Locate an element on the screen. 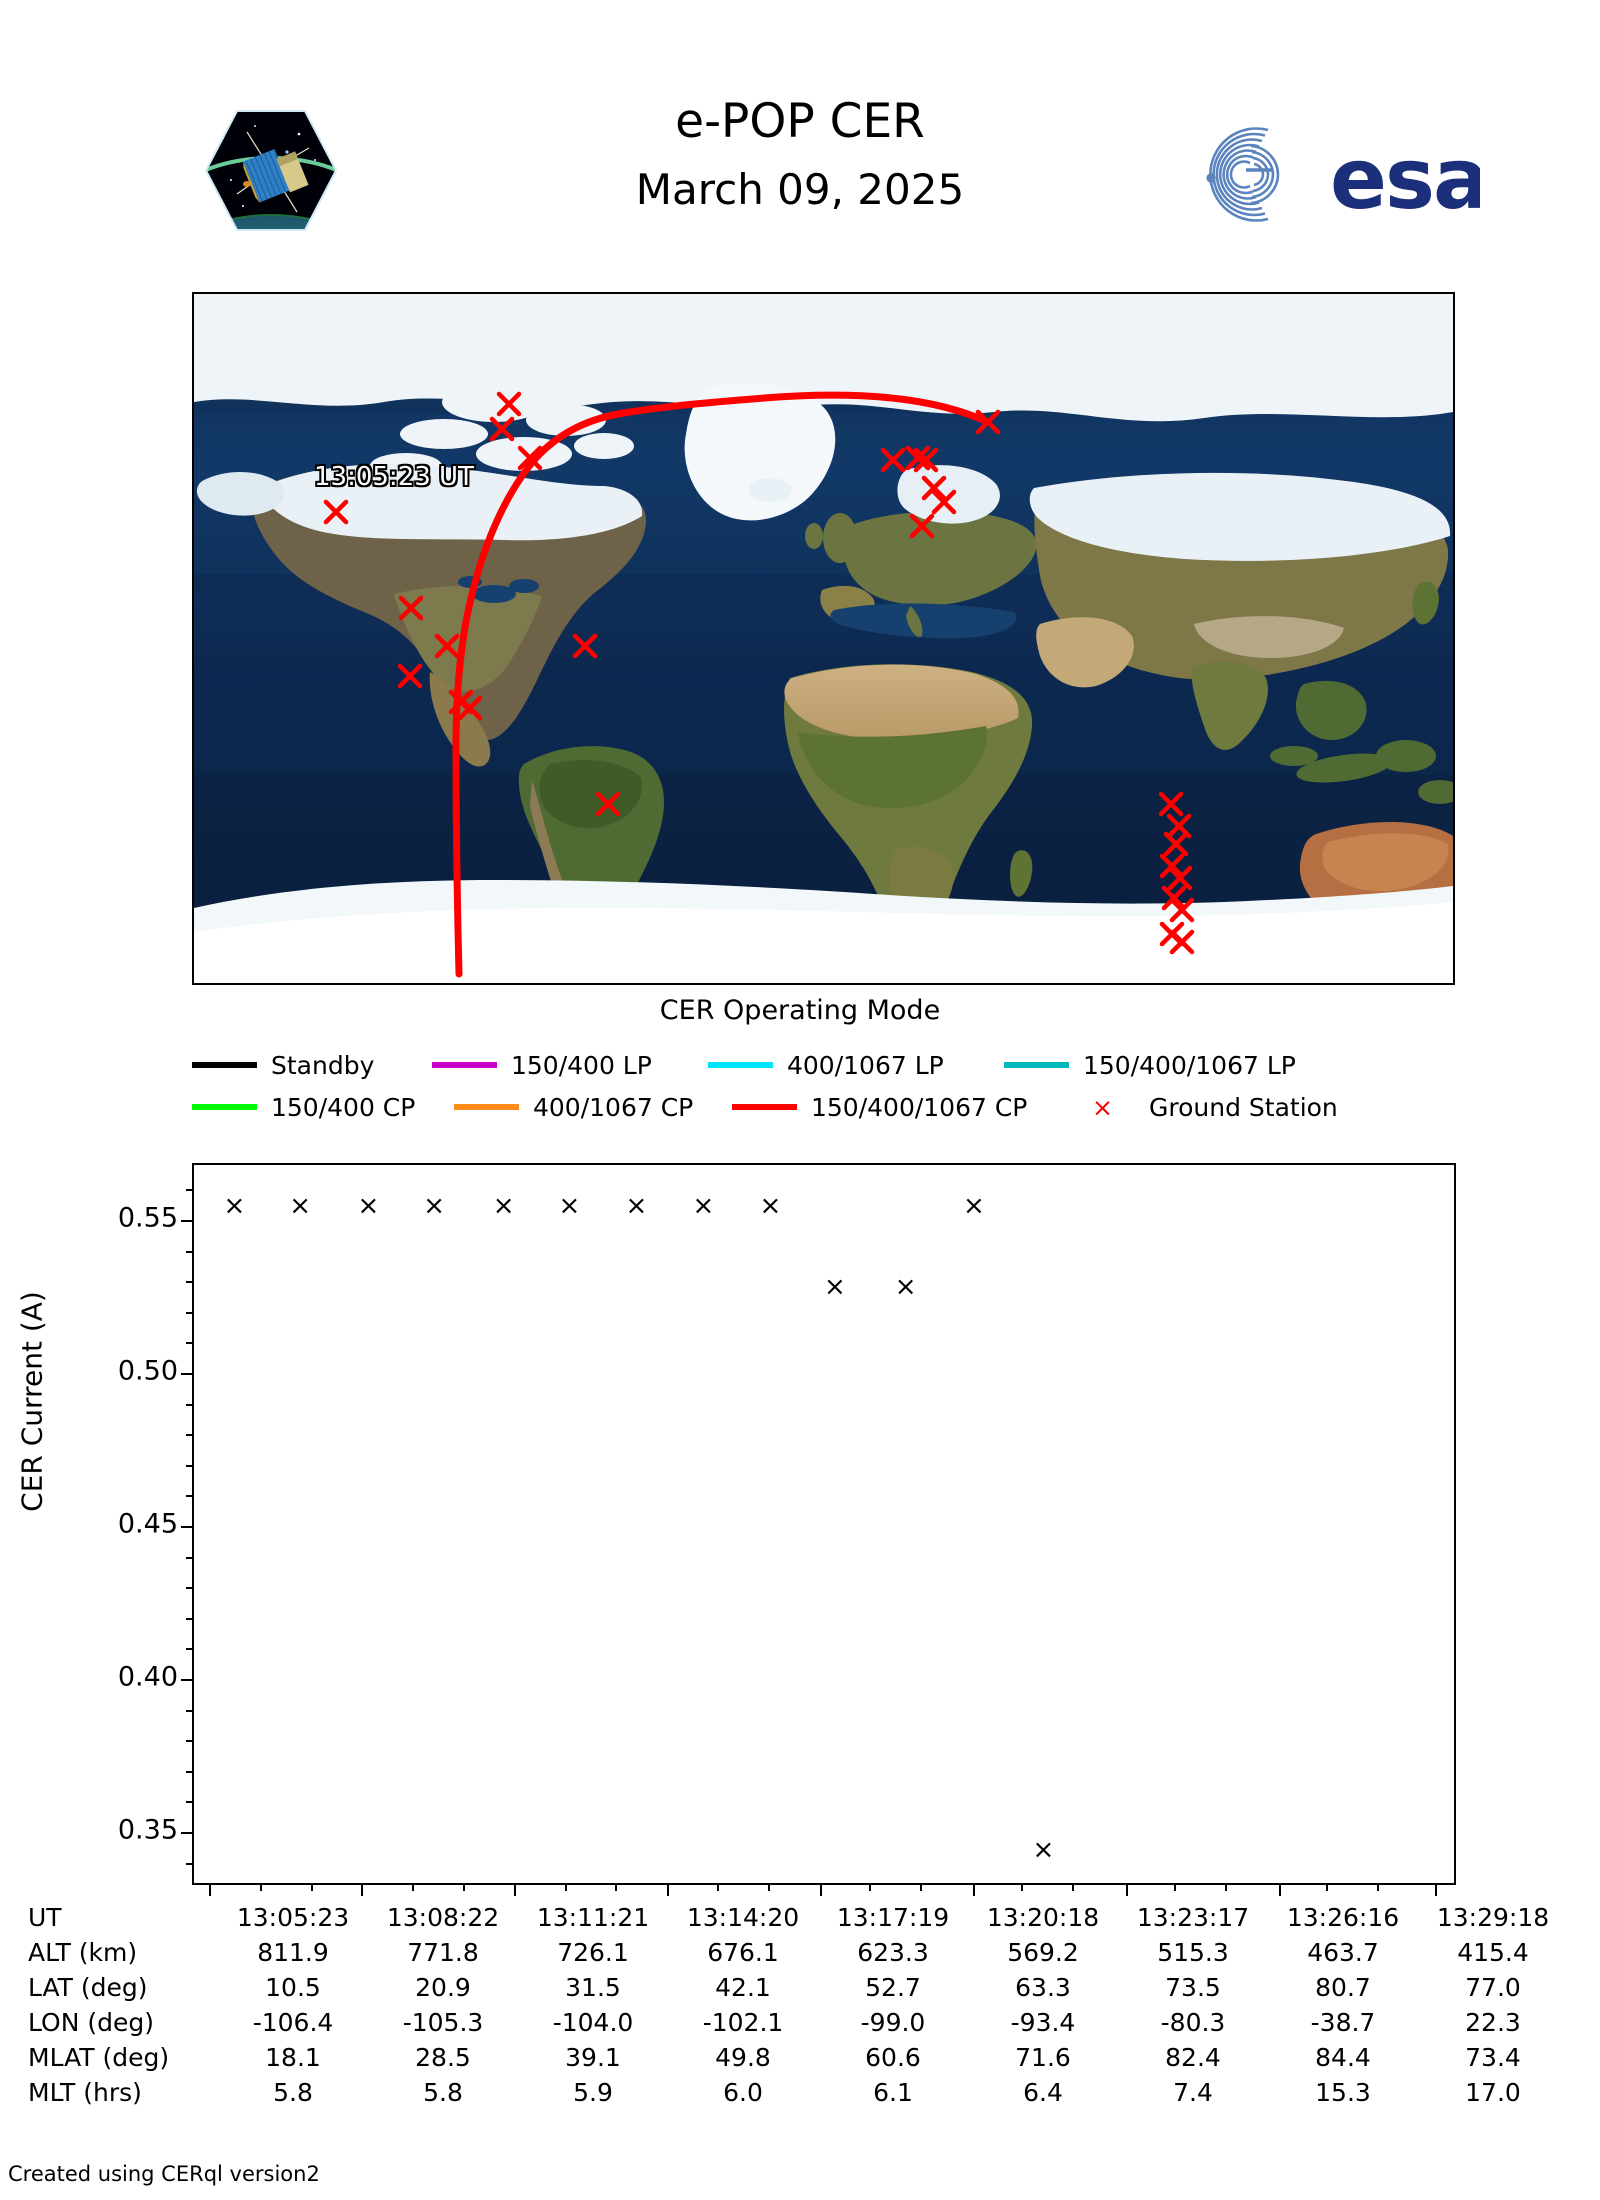  table-cell: 31.5 is located at coordinates (593, 1987).